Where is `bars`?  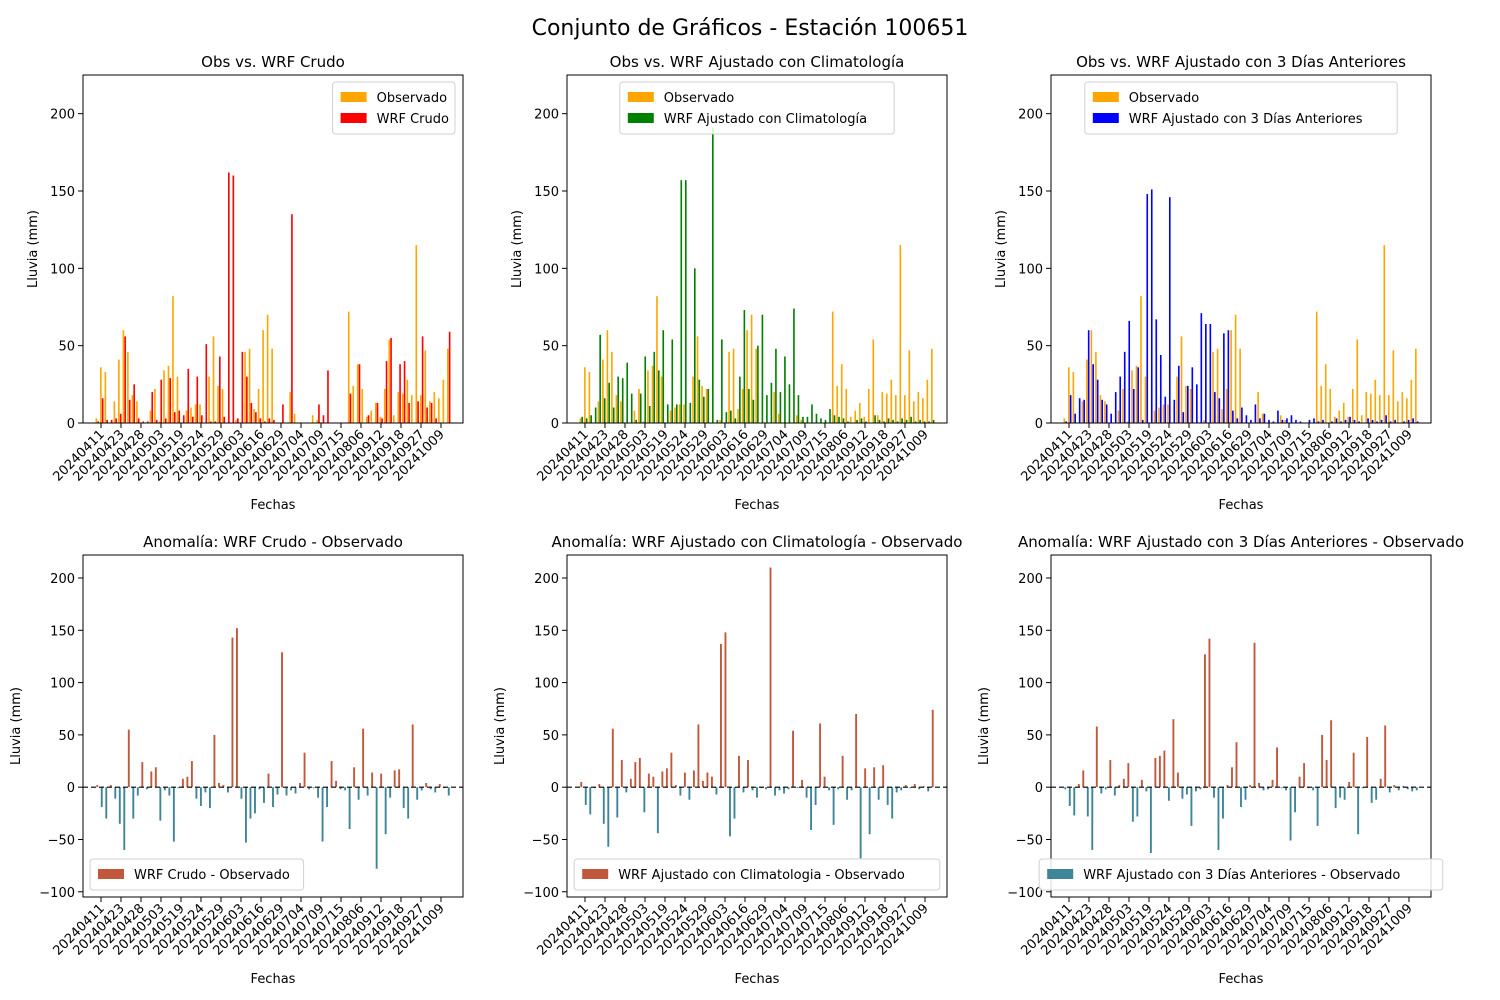 bars is located at coordinates (1241, 306).